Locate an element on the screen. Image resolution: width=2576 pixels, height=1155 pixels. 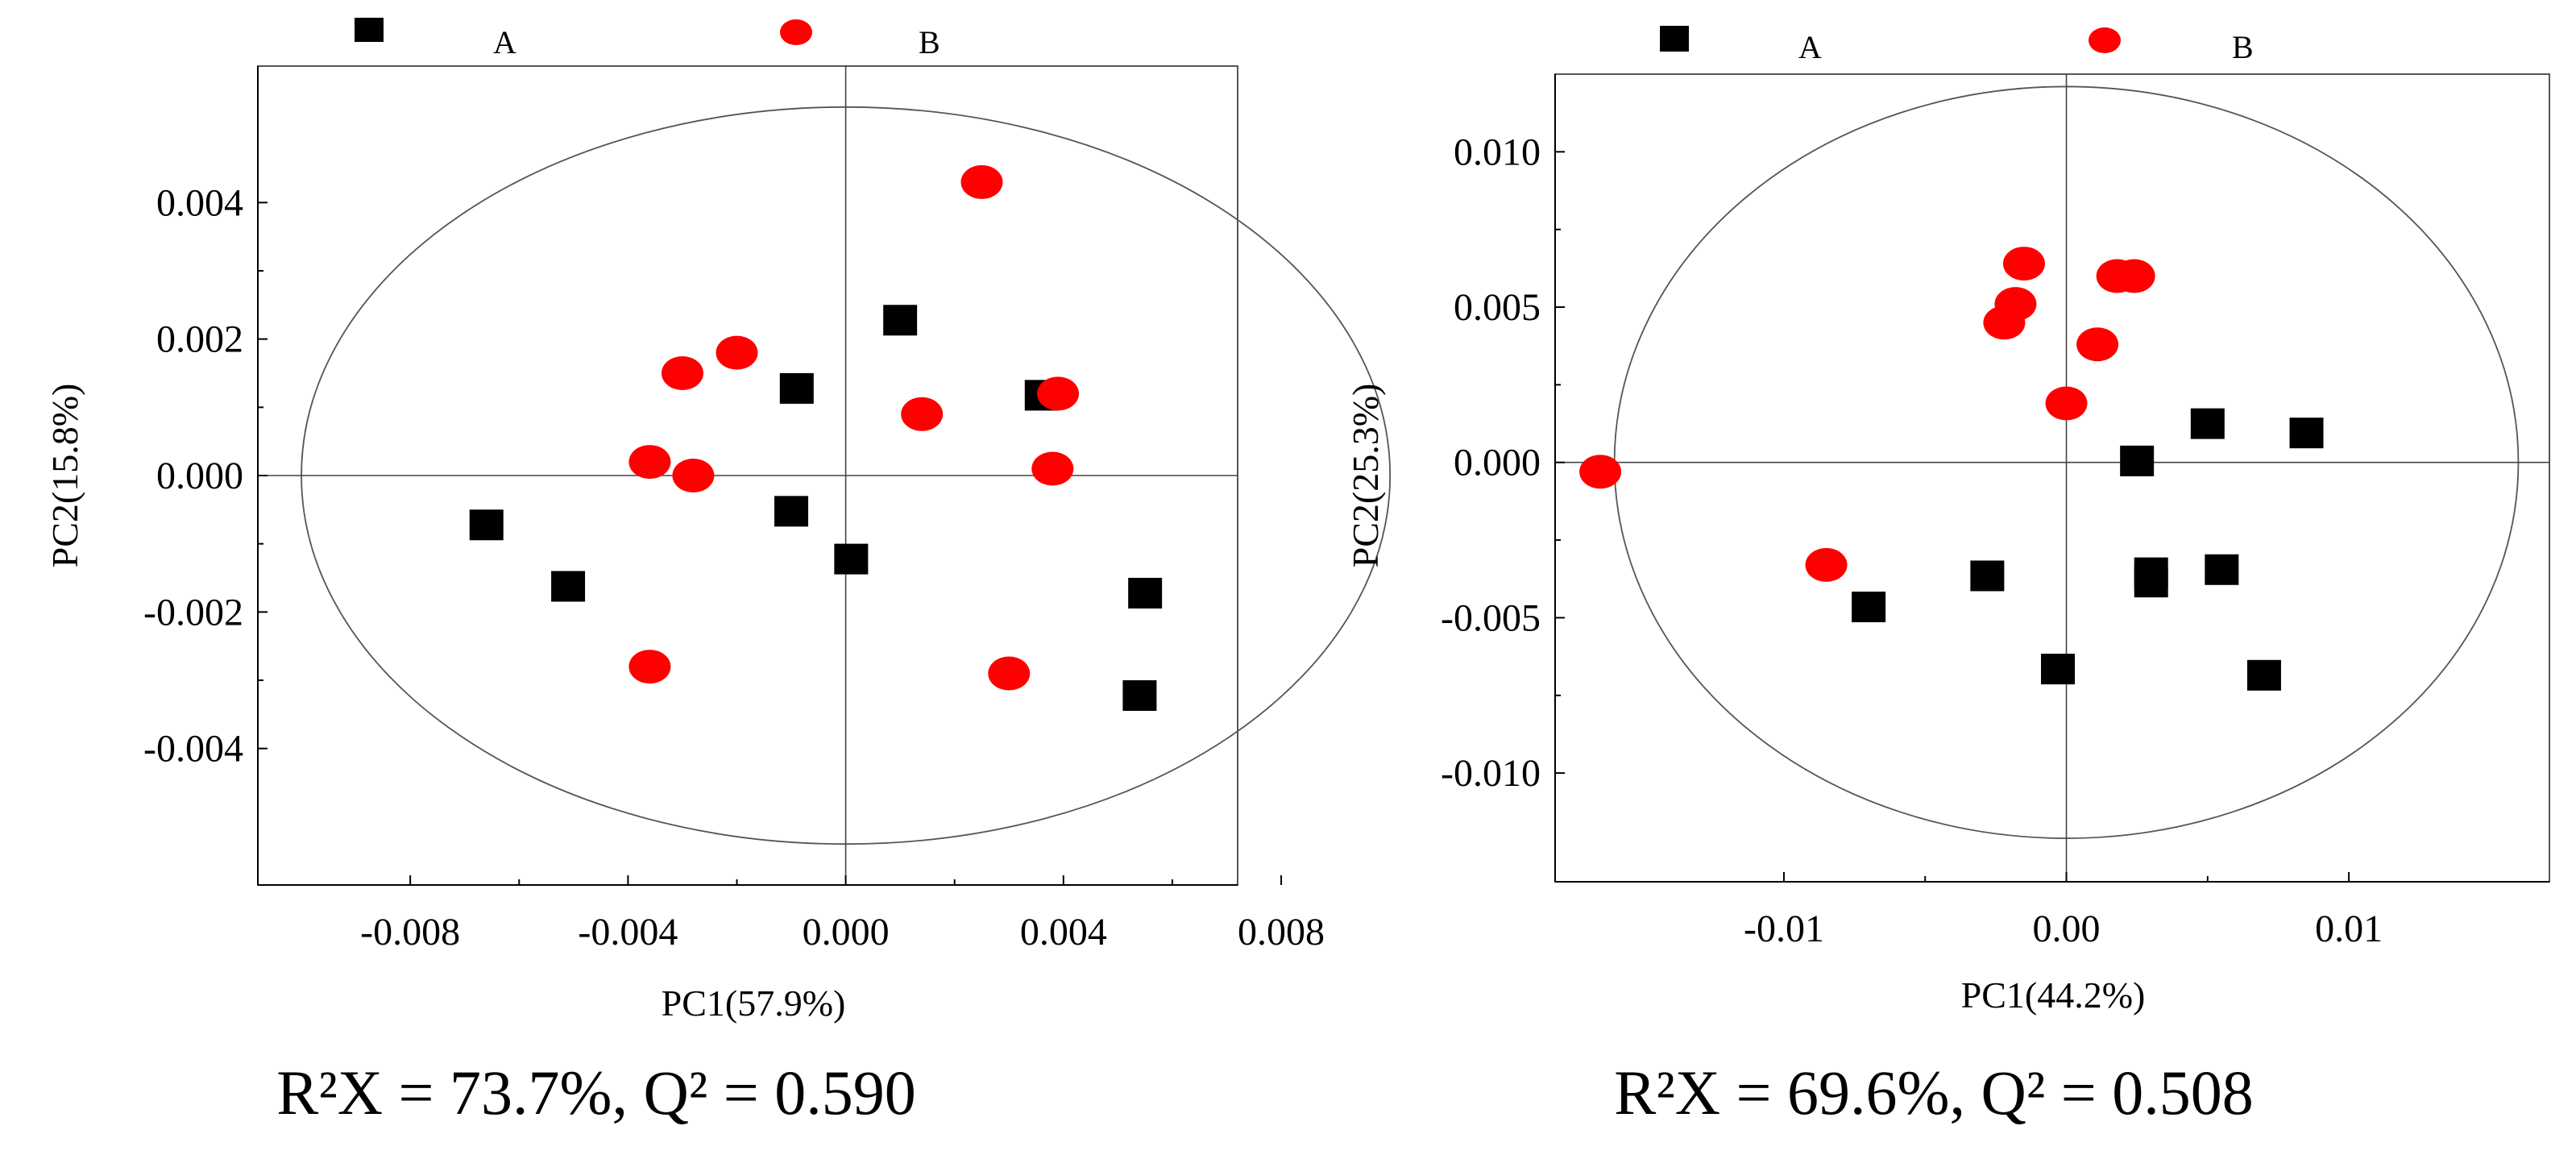
x-tick-label: -0.01 is located at coordinates (1784, 929).